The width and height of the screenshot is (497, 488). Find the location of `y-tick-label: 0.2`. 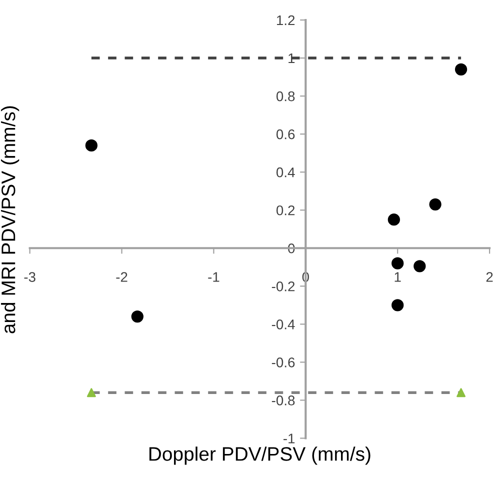

y-tick-label: 0.2 is located at coordinates (285, 210).